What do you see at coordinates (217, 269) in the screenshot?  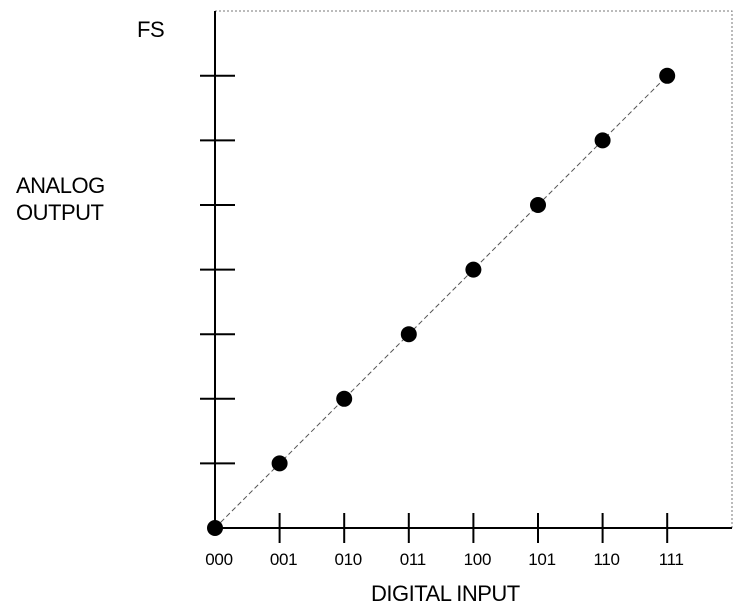 I see `y-ticks` at bounding box center [217, 269].